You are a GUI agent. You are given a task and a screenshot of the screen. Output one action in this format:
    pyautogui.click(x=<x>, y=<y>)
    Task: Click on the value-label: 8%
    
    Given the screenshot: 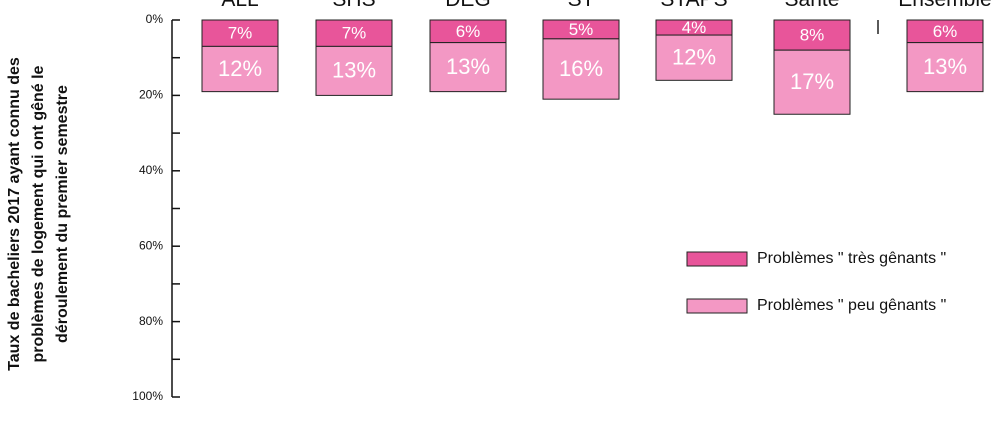 What is the action you would take?
    pyautogui.click(x=812, y=35)
    